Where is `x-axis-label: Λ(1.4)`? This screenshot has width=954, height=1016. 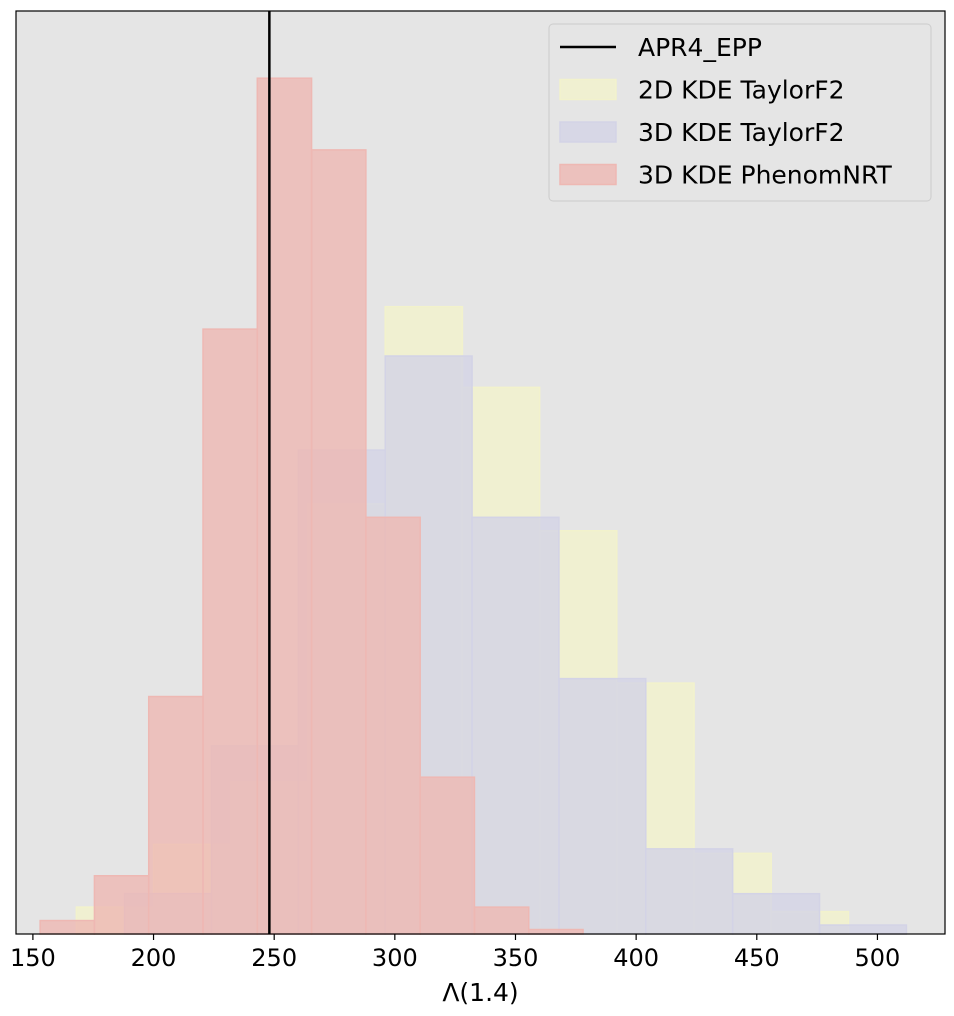 x-axis-label: Λ(1.4) is located at coordinates (480, 992).